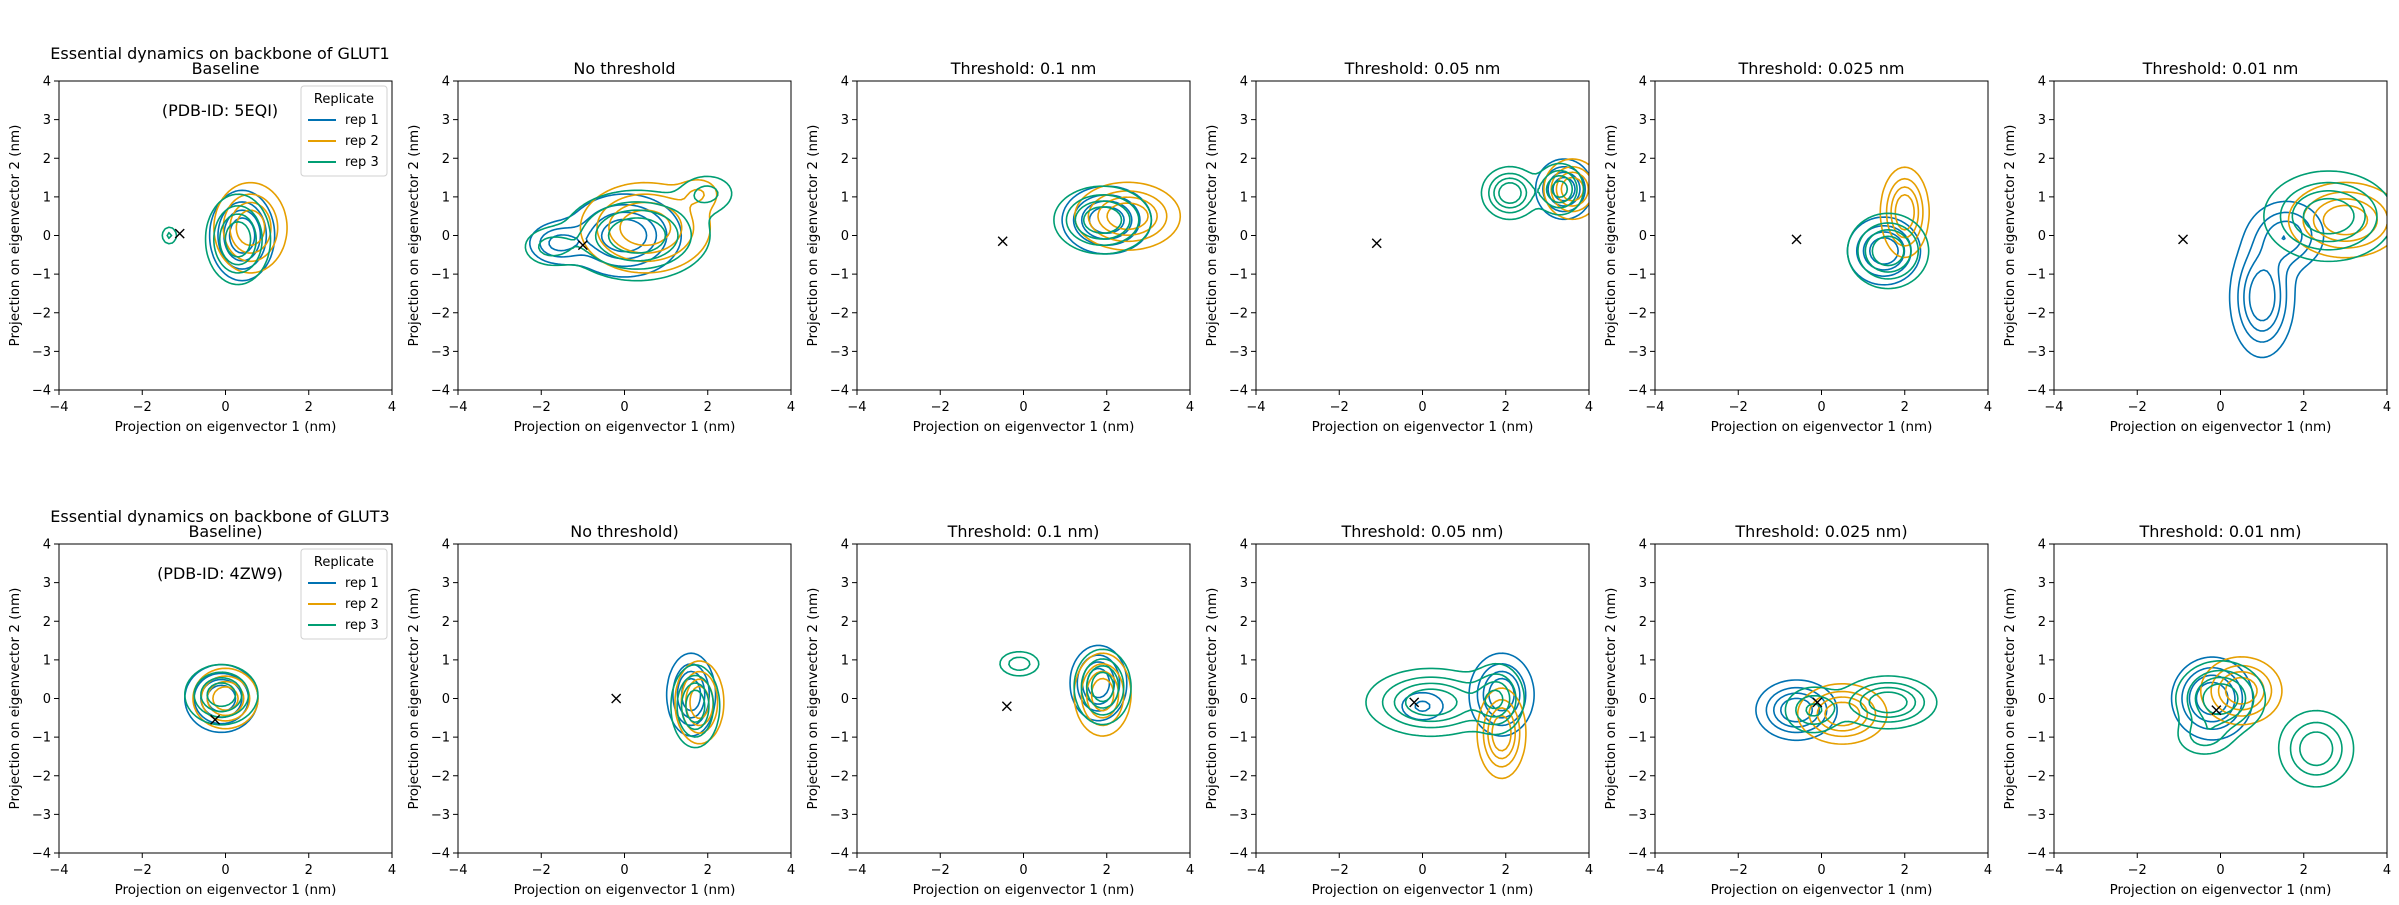  Describe the element at coordinates (226, 68) in the screenshot. I see `panel-title: Baseline` at that location.